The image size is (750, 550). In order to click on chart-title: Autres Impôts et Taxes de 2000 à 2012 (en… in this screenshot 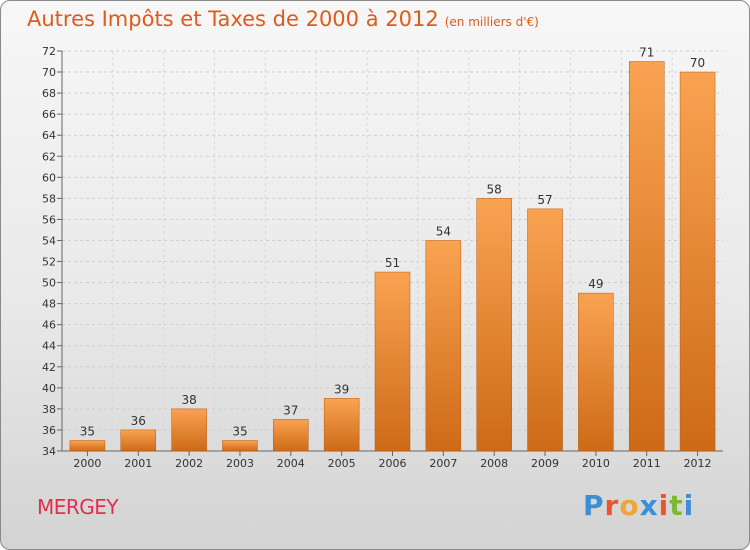, I will do `click(283, 19)`.